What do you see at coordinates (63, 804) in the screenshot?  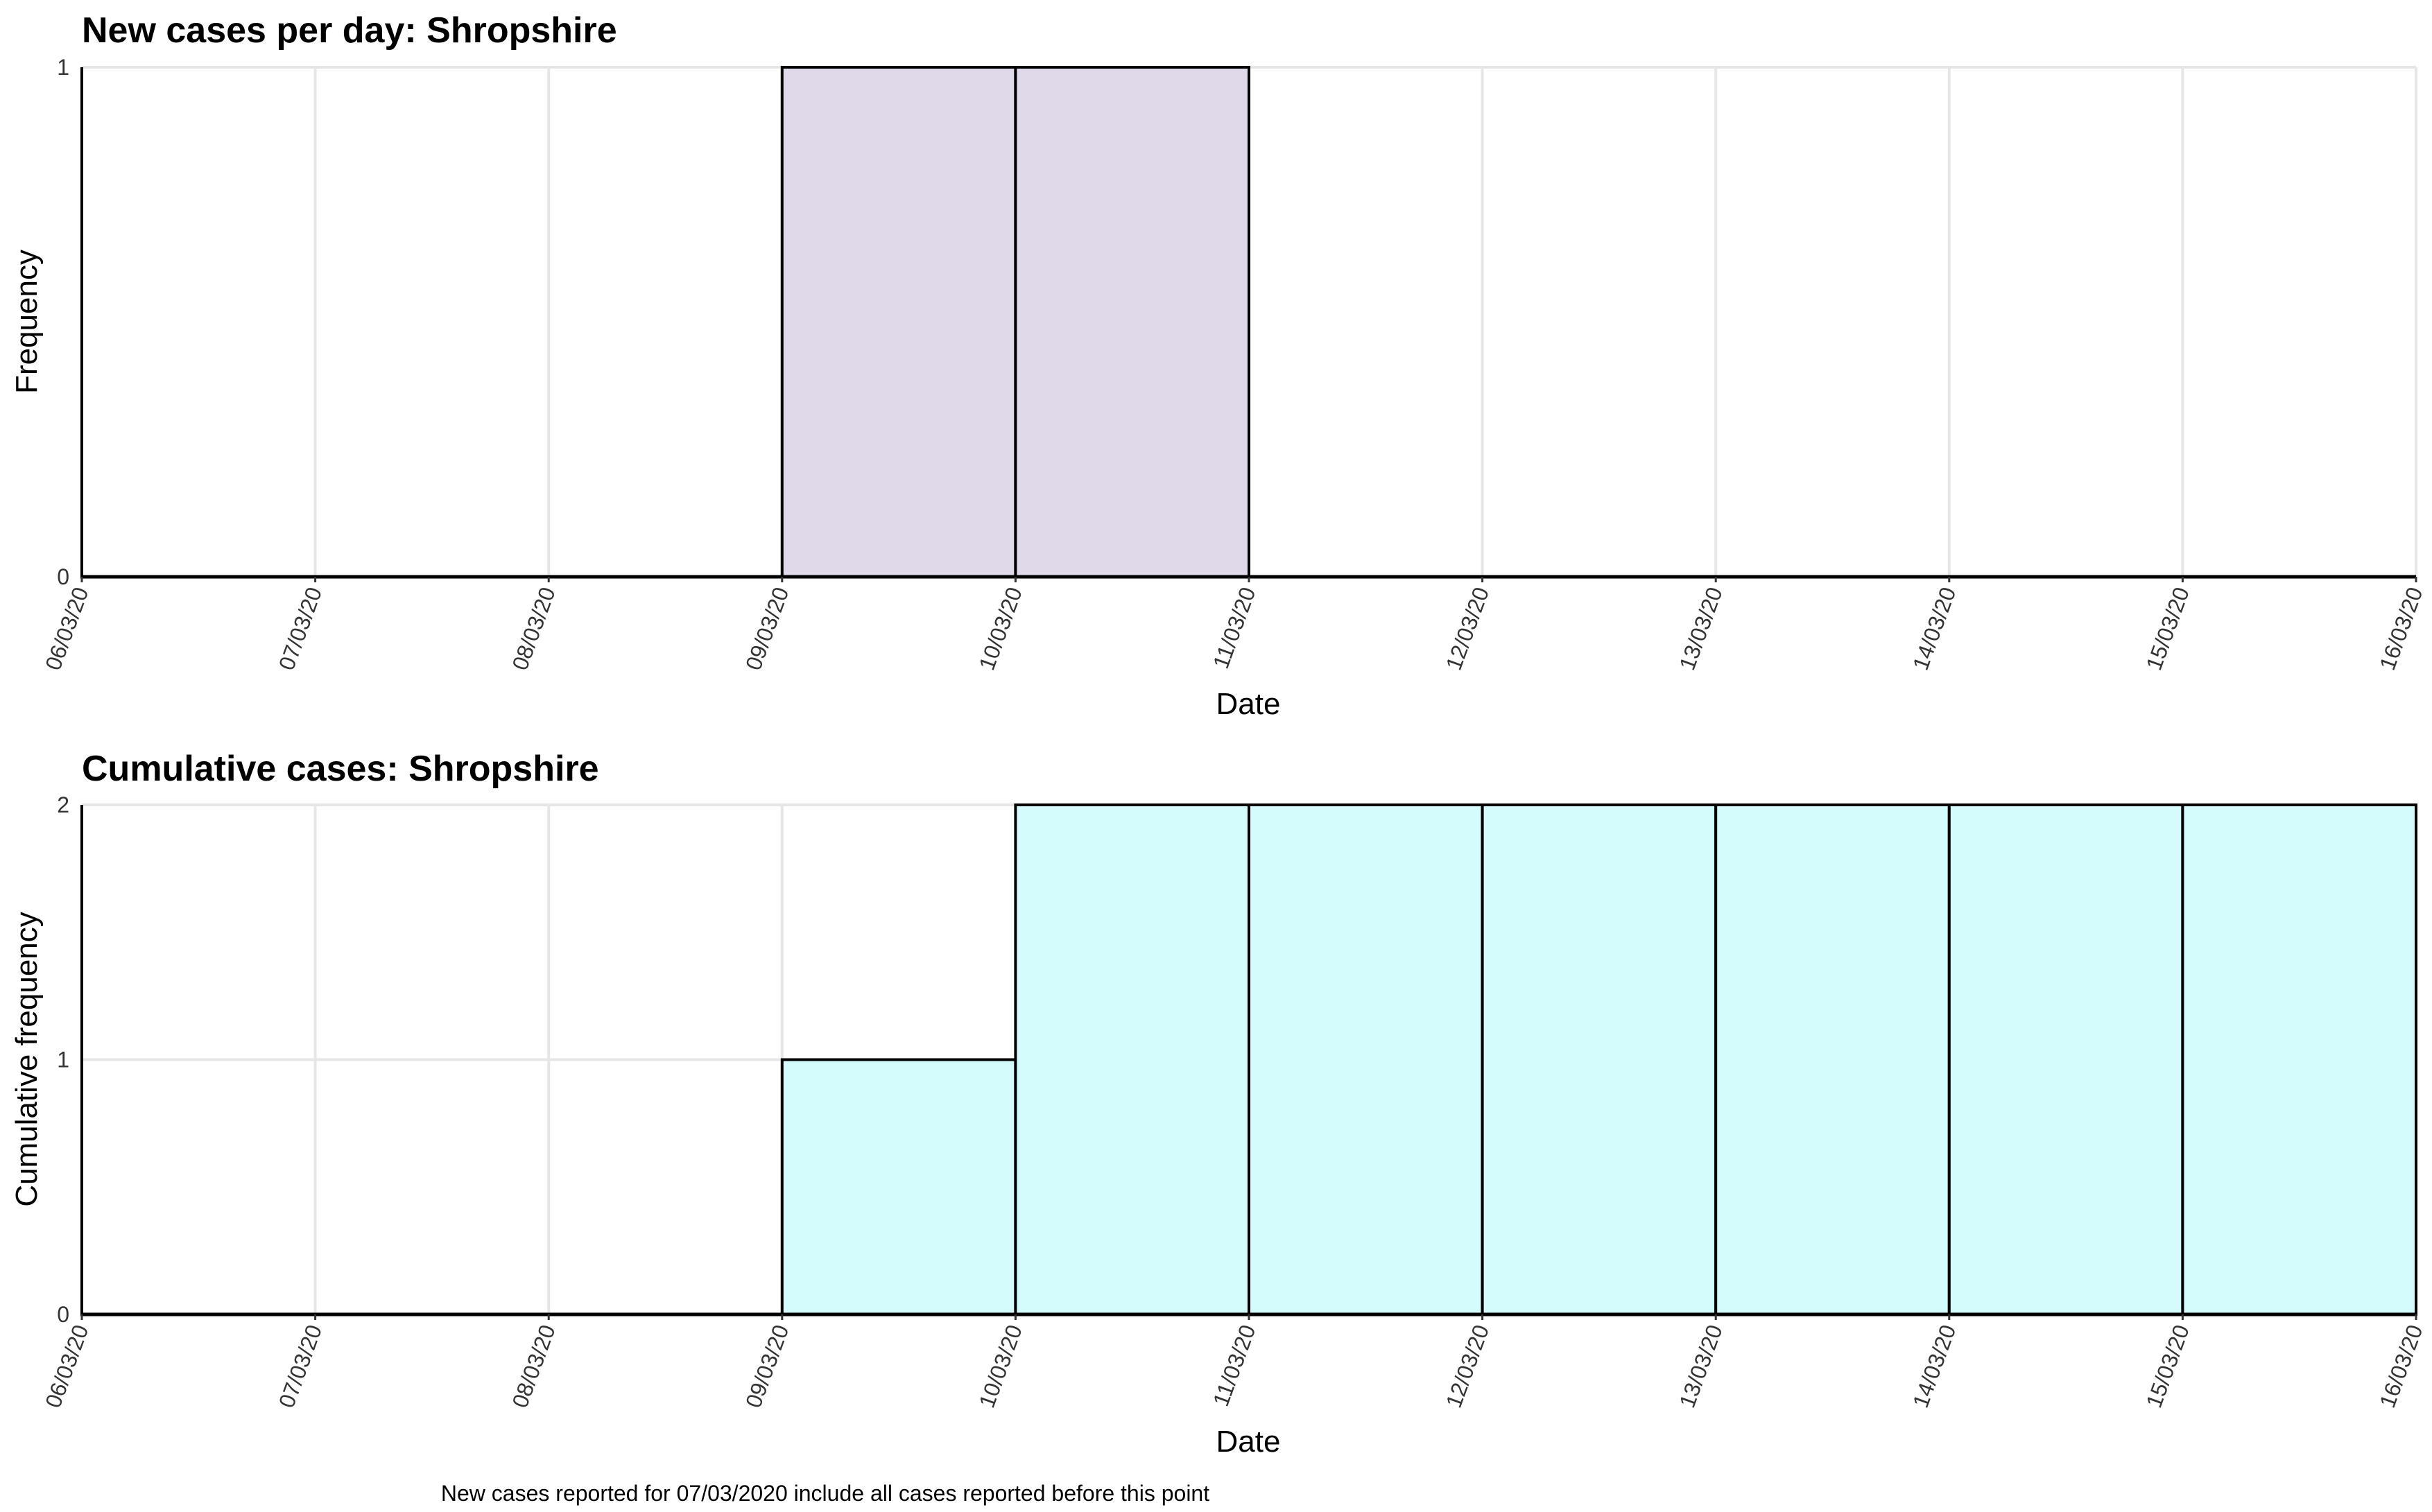 I see `y-tick-label: 2` at bounding box center [63, 804].